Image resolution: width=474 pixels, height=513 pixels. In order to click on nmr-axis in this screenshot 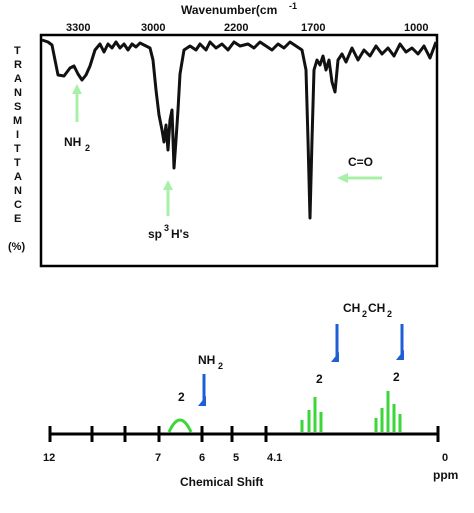, I will do `click(244, 434)`.